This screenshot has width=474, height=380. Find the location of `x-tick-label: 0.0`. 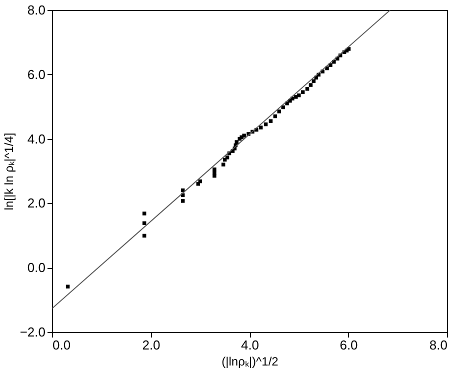

x-tick-label: 0.0 is located at coordinates (61, 345).